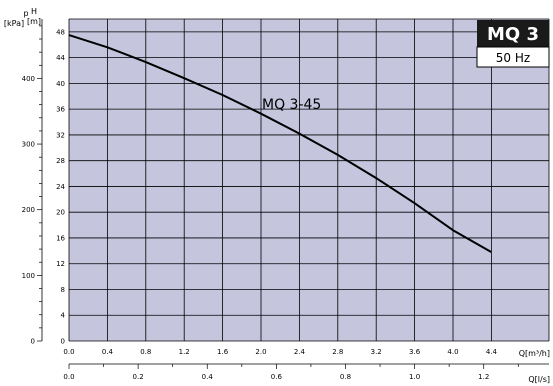  Describe the element at coordinates (60, 135) in the screenshot. I see `y-head-tick-label: 32` at that location.